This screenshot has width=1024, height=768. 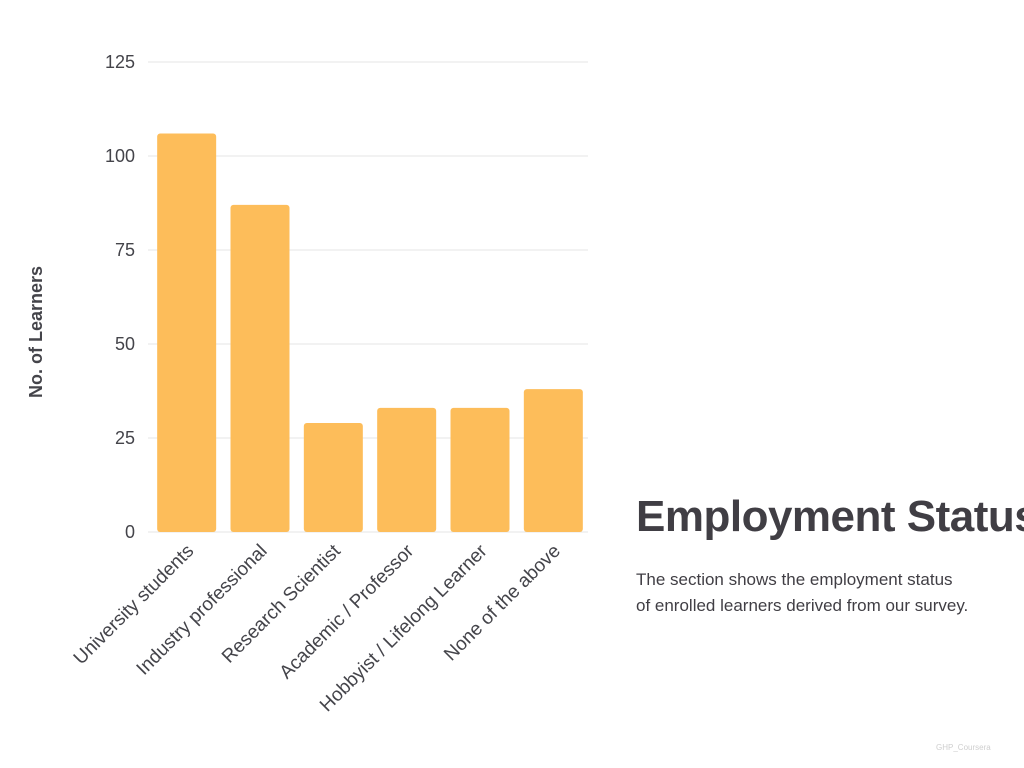 What do you see at coordinates (963, 747) in the screenshot?
I see `watermark: GHP_Coursera` at bounding box center [963, 747].